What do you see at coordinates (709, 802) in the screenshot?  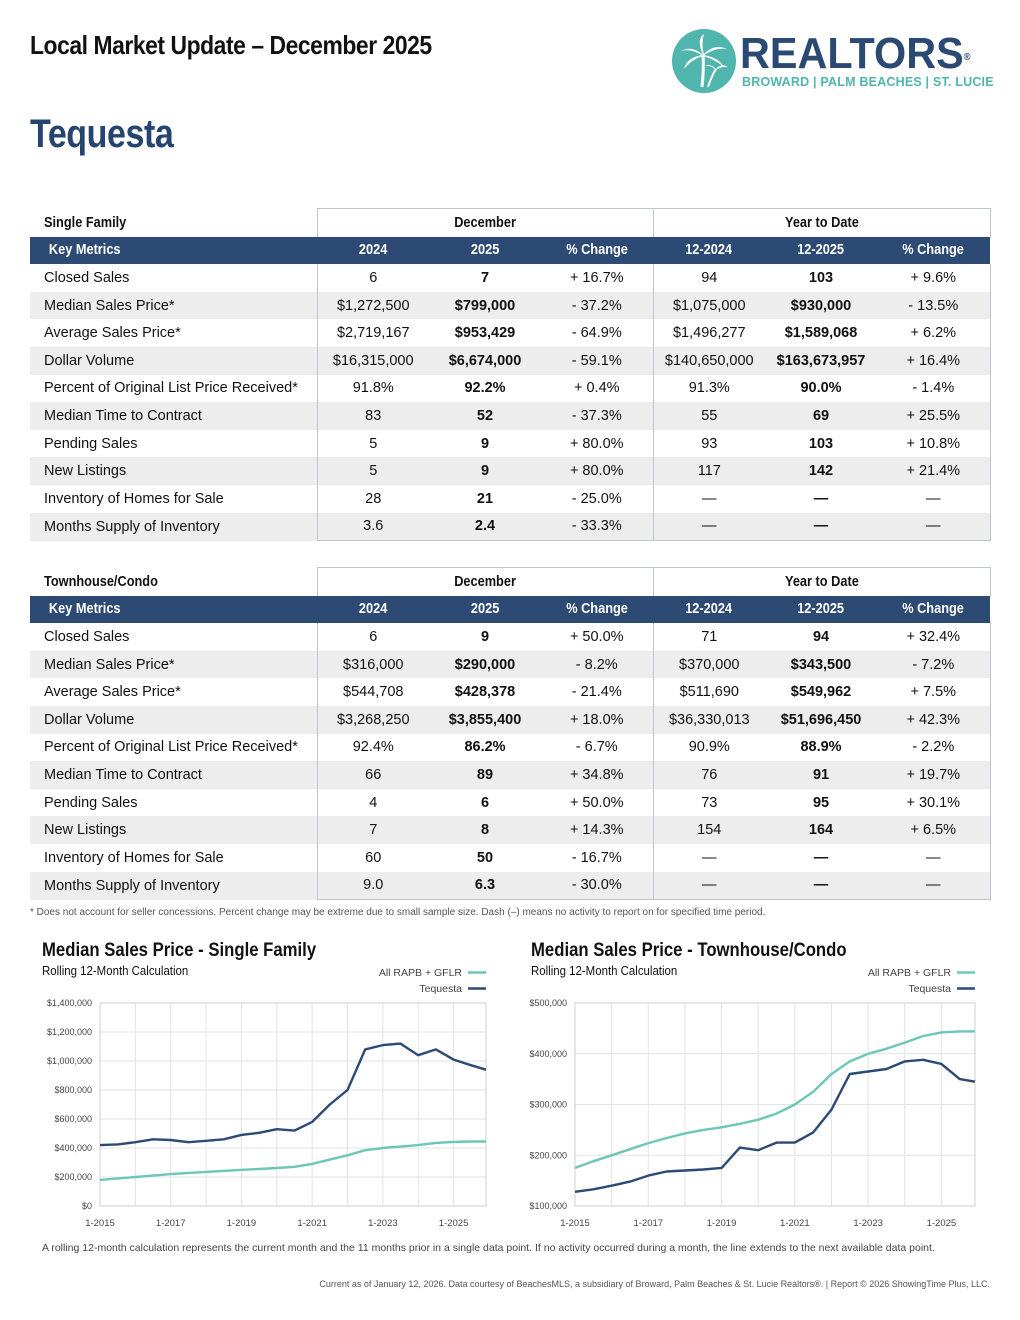 I see `table-cell: 73` at bounding box center [709, 802].